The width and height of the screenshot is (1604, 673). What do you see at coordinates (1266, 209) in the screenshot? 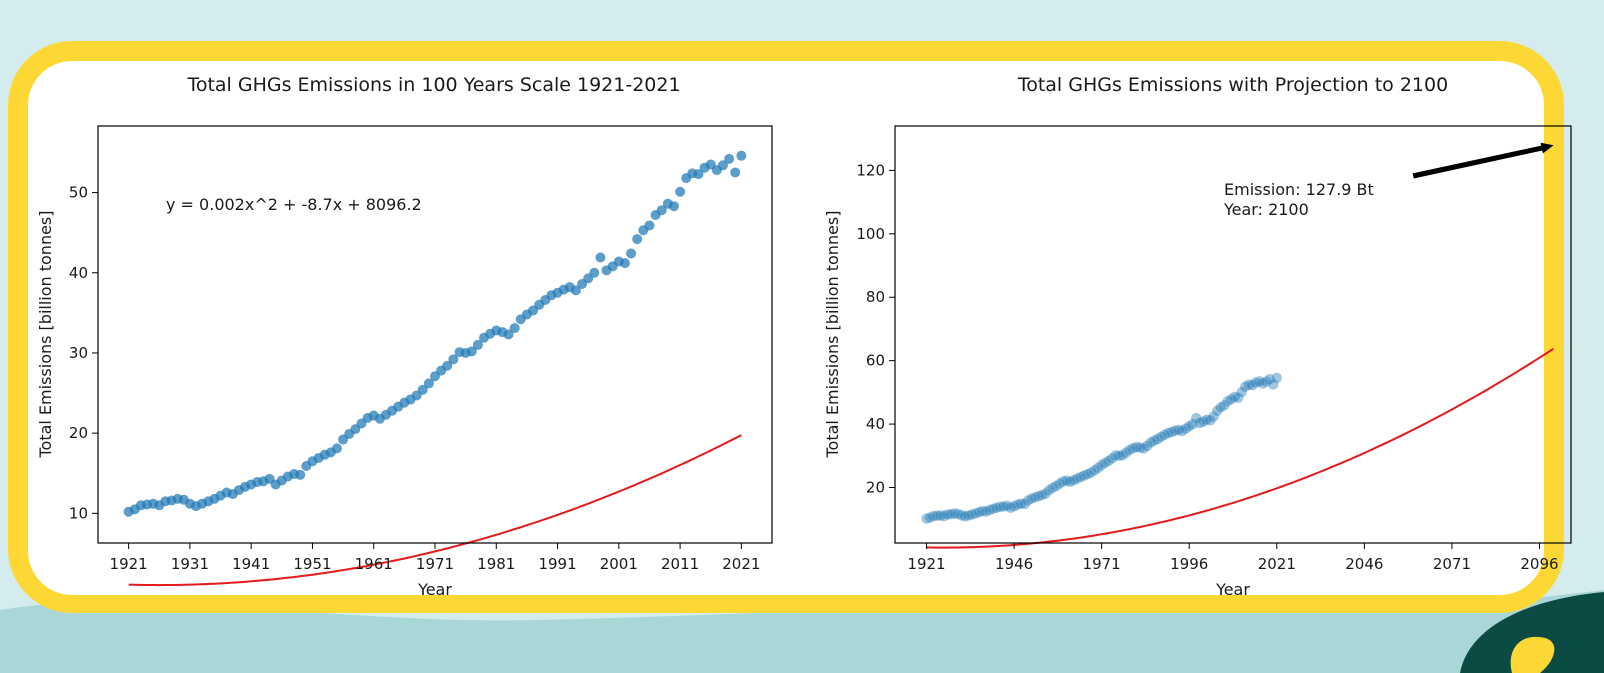
I see `chart-projection-annotation-line-2: Year: 2100` at bounding box center [1266, 209].